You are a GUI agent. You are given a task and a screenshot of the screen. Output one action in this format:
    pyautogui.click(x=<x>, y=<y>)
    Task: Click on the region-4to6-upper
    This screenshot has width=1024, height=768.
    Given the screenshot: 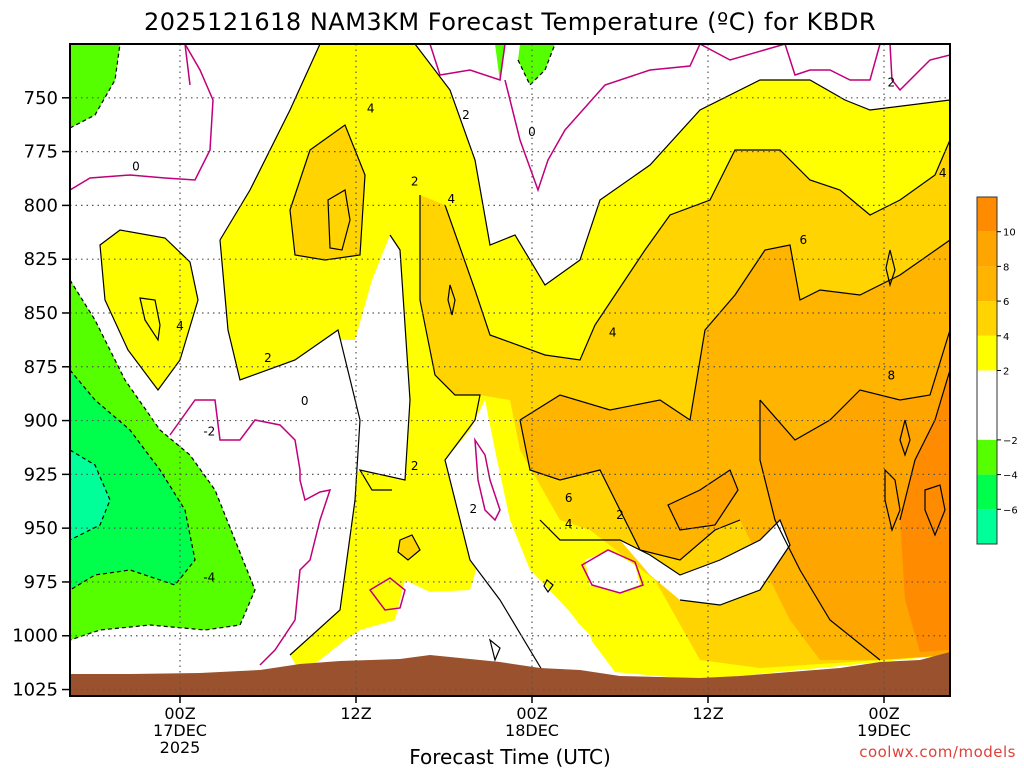 What is the action you would take?
    pyautogui.click(x=327, y=192)
    